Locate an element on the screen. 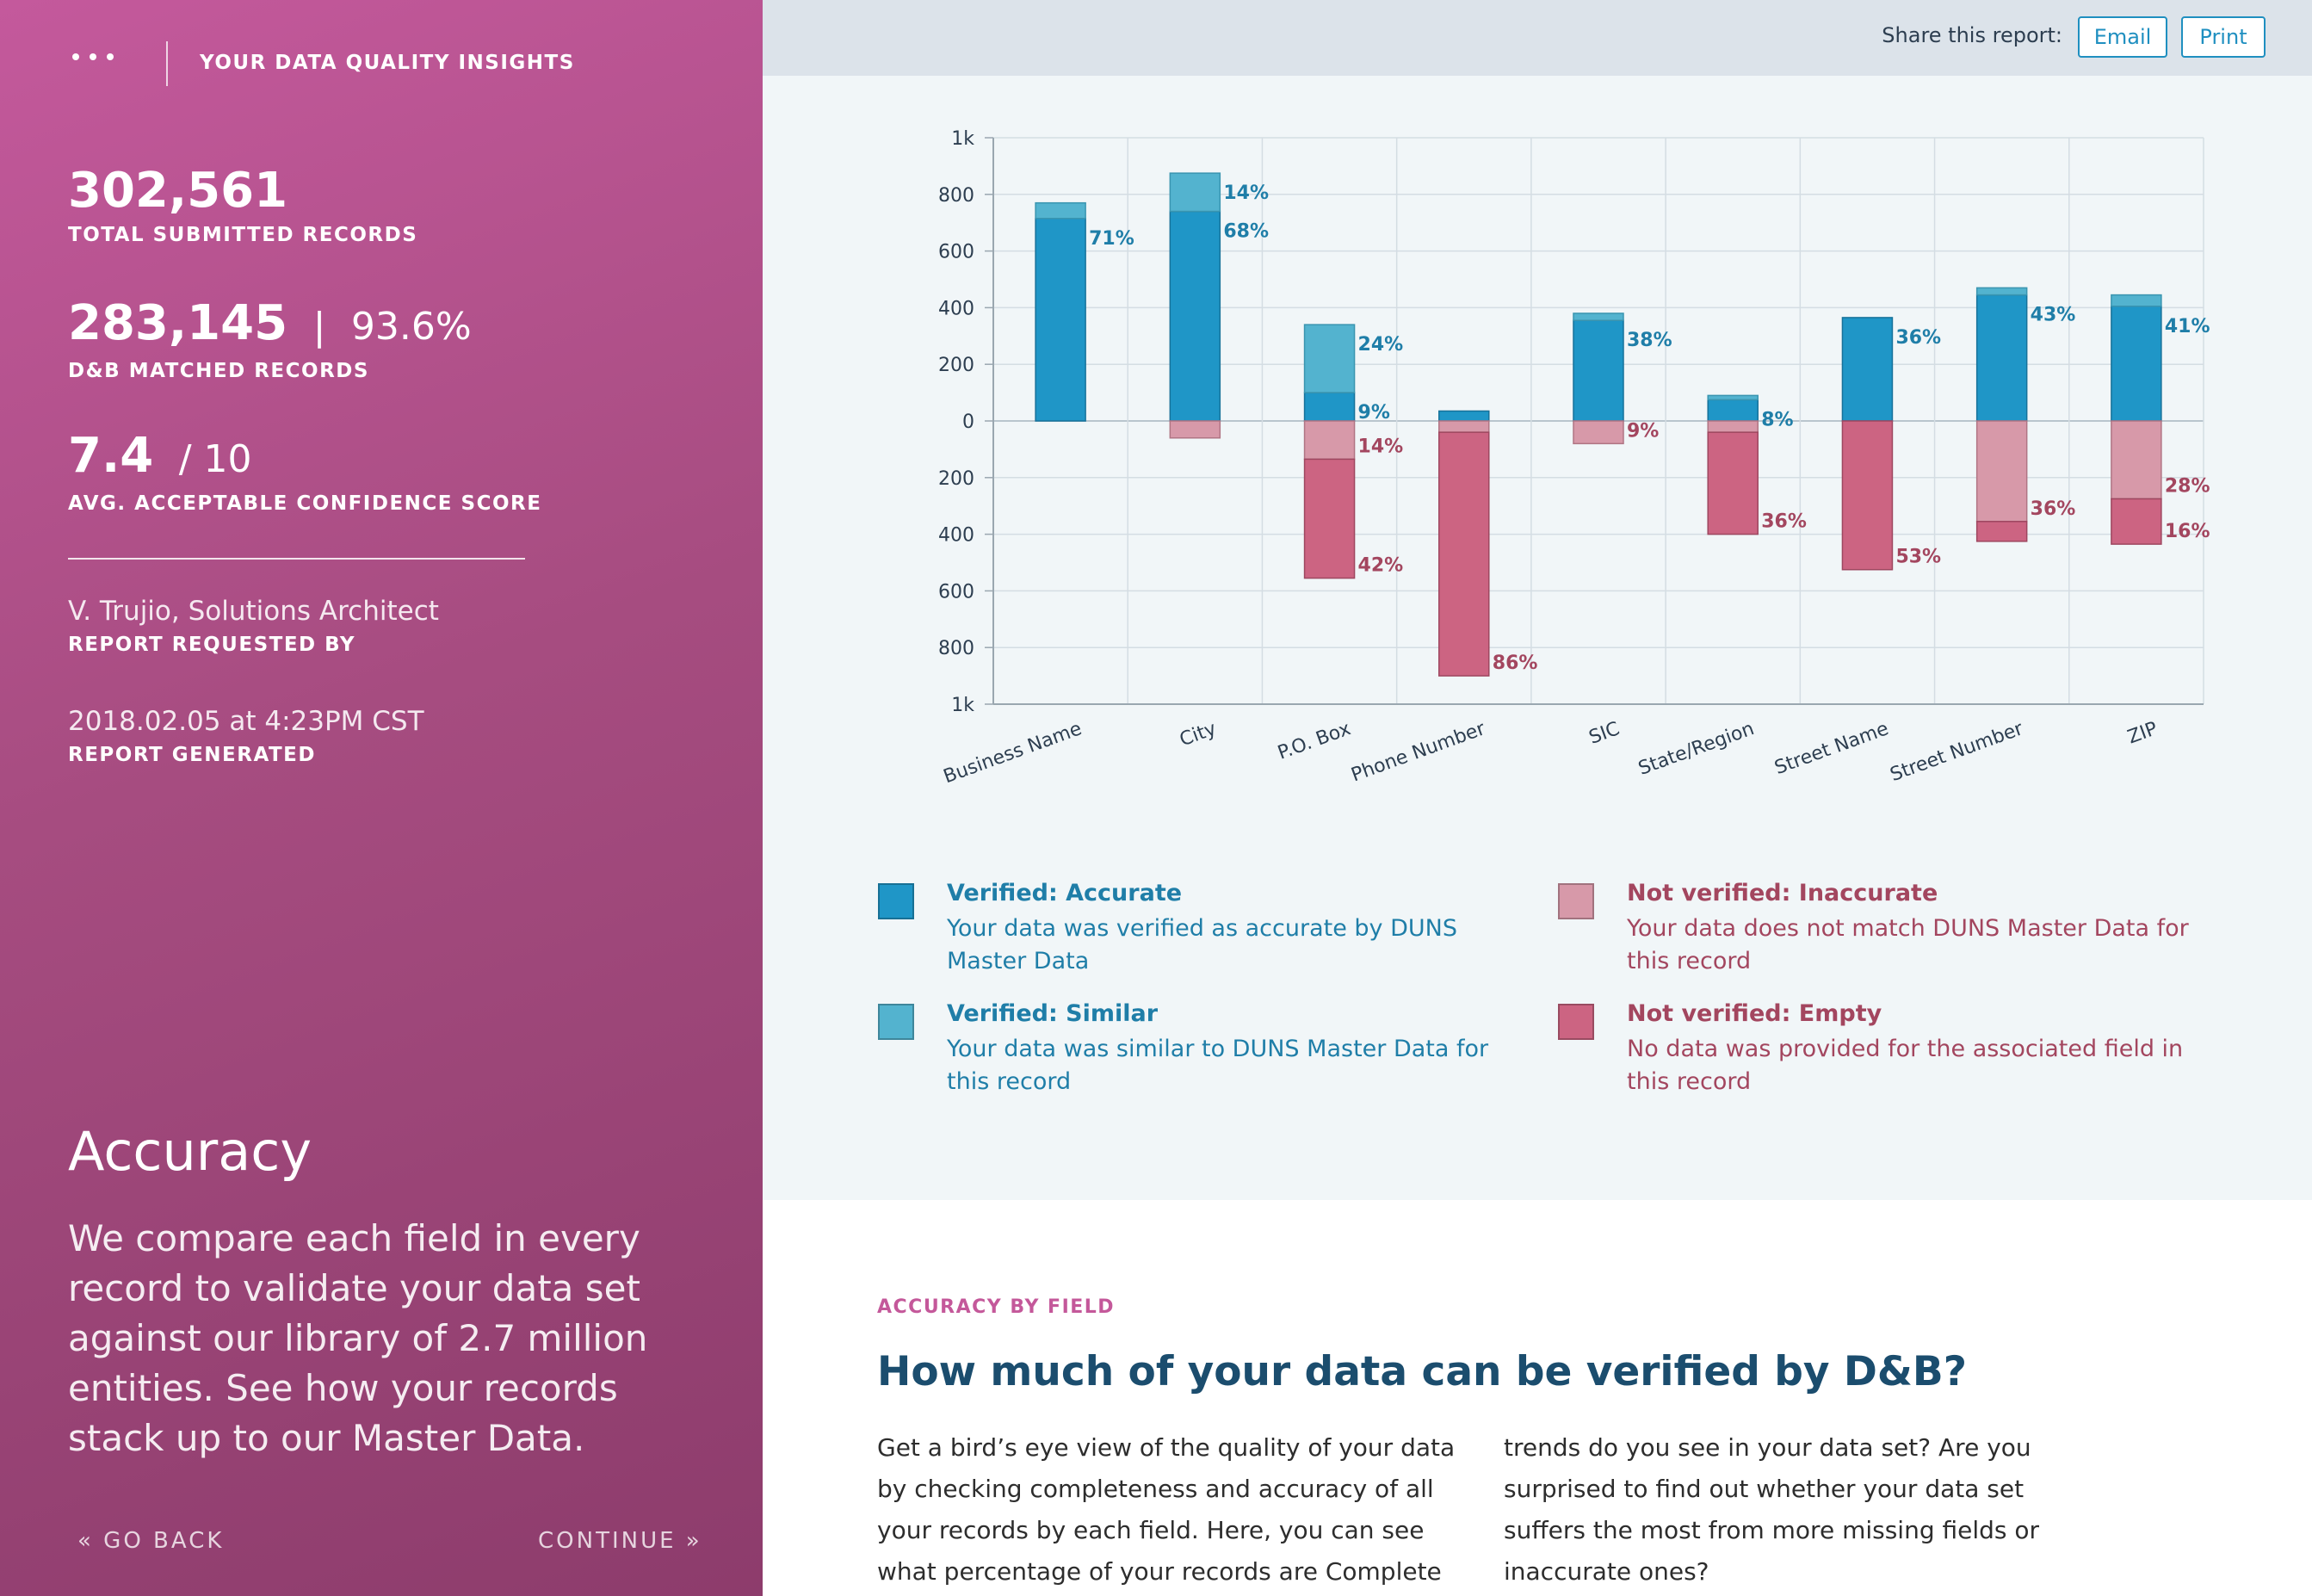  data-label: 8% is located at coordinates (1777, 419).